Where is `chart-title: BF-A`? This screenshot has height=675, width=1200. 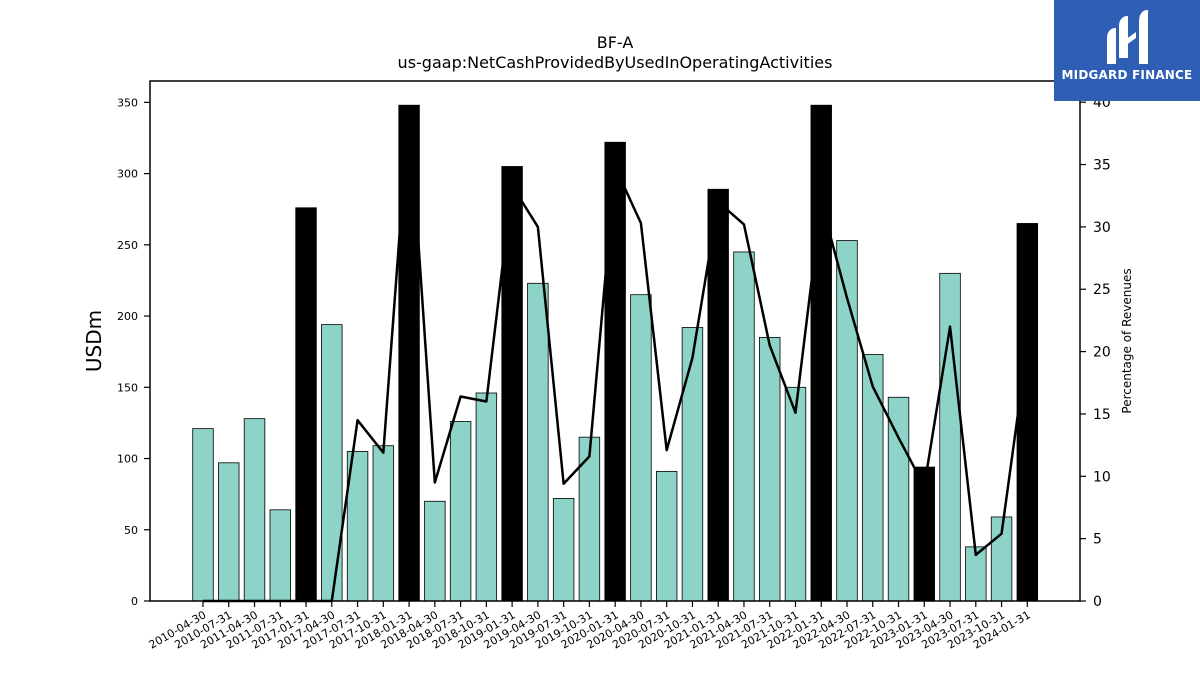
chart-title: BF-A is located at coordinates (615, 42).